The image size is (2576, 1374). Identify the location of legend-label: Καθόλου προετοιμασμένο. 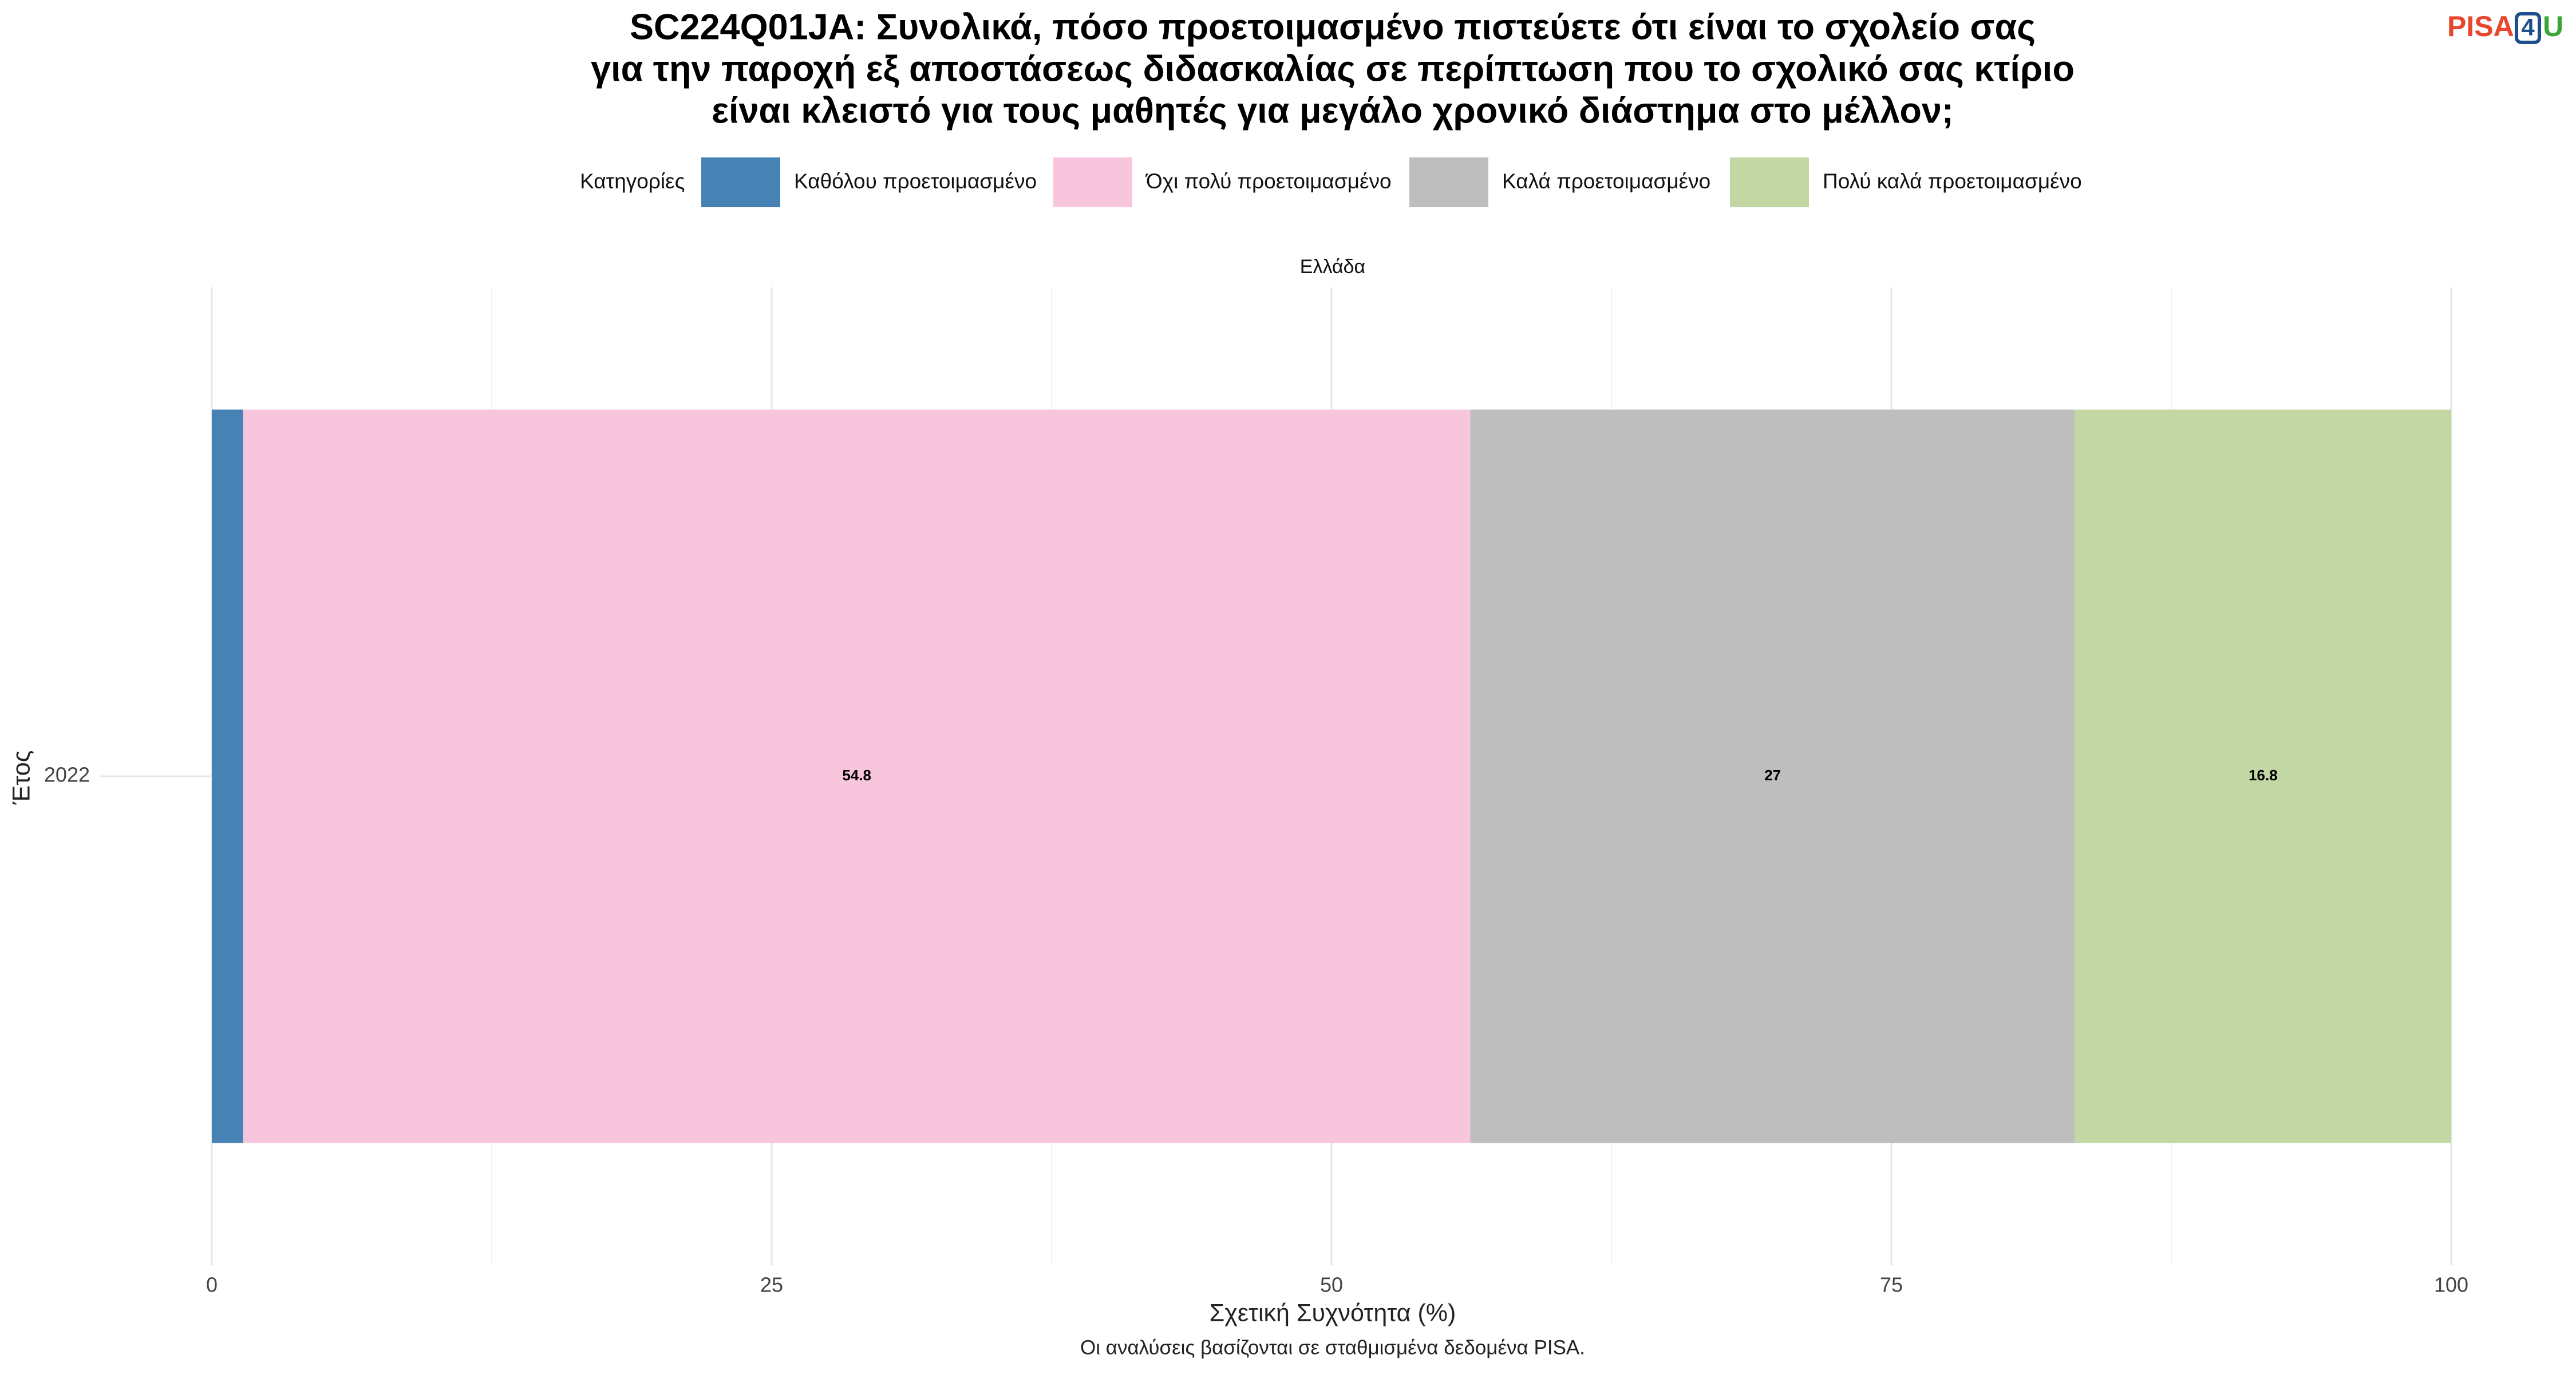
(915, 181).